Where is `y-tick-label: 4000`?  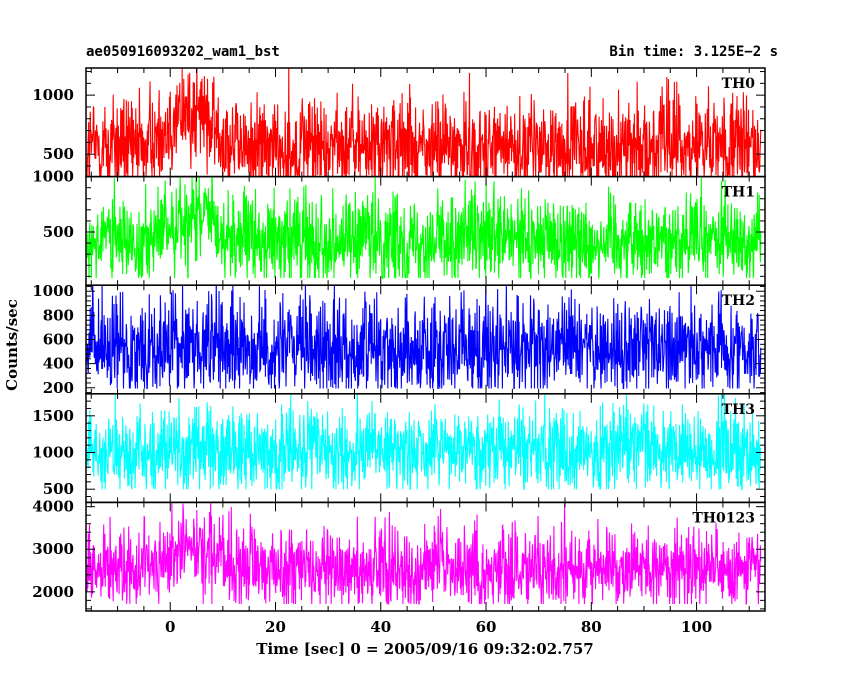
y-tick-label: 4000 is located at coordinates (53, 507).